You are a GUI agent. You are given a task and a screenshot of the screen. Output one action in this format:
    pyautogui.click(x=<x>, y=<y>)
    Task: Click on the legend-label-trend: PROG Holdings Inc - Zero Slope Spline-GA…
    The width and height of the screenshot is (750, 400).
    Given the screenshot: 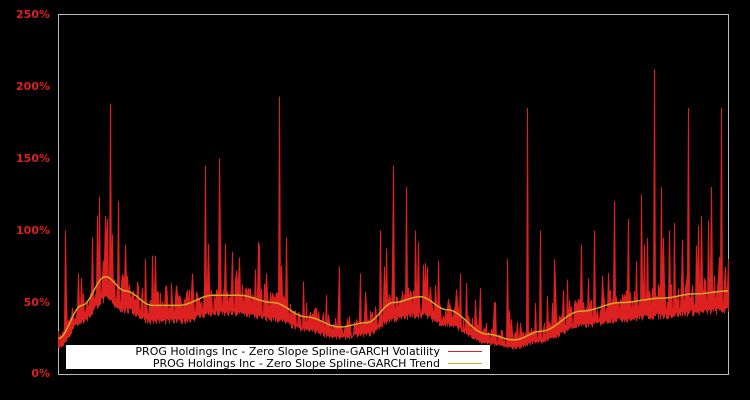 What is the action you would take?
    pyautogui.click(x=296, y=363)
    